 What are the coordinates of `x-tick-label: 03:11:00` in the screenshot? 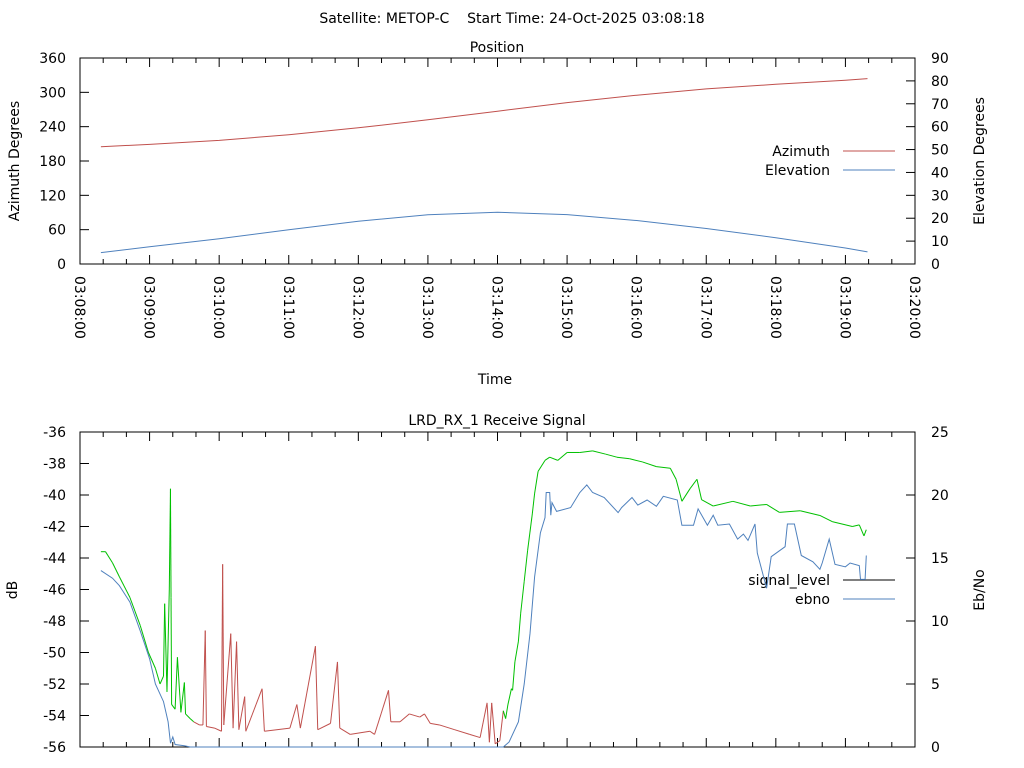 It's located at (288, 307).